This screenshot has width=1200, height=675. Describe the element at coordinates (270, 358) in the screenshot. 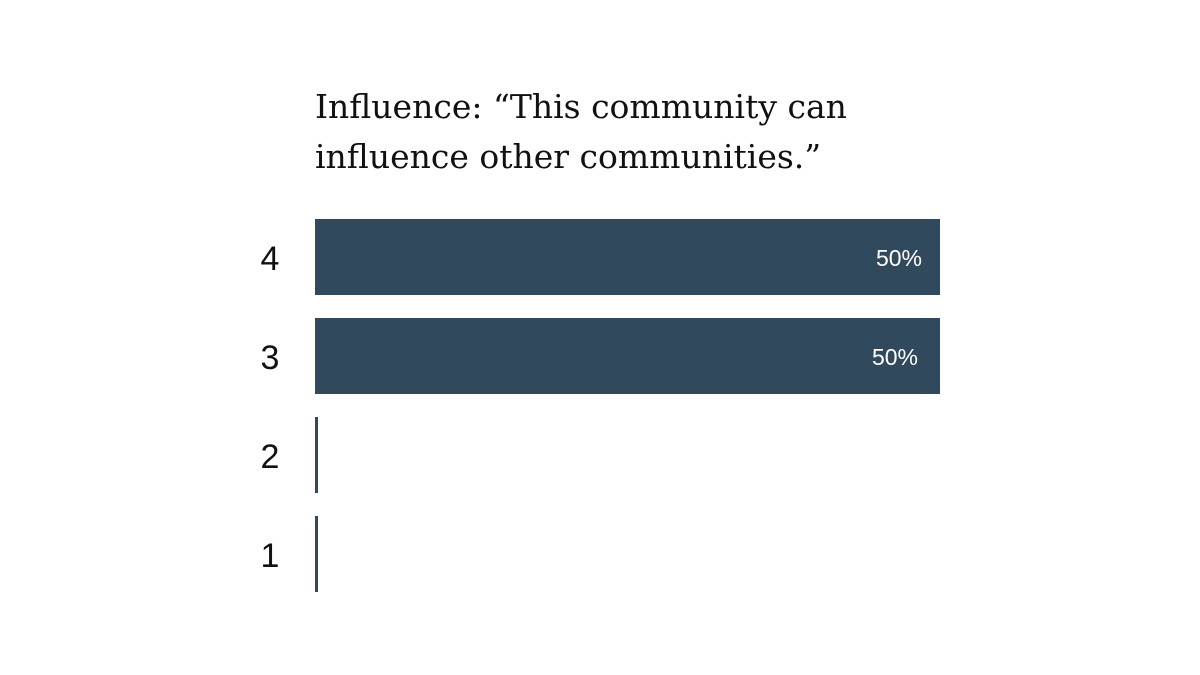

I see `category-label: 3` at that location.